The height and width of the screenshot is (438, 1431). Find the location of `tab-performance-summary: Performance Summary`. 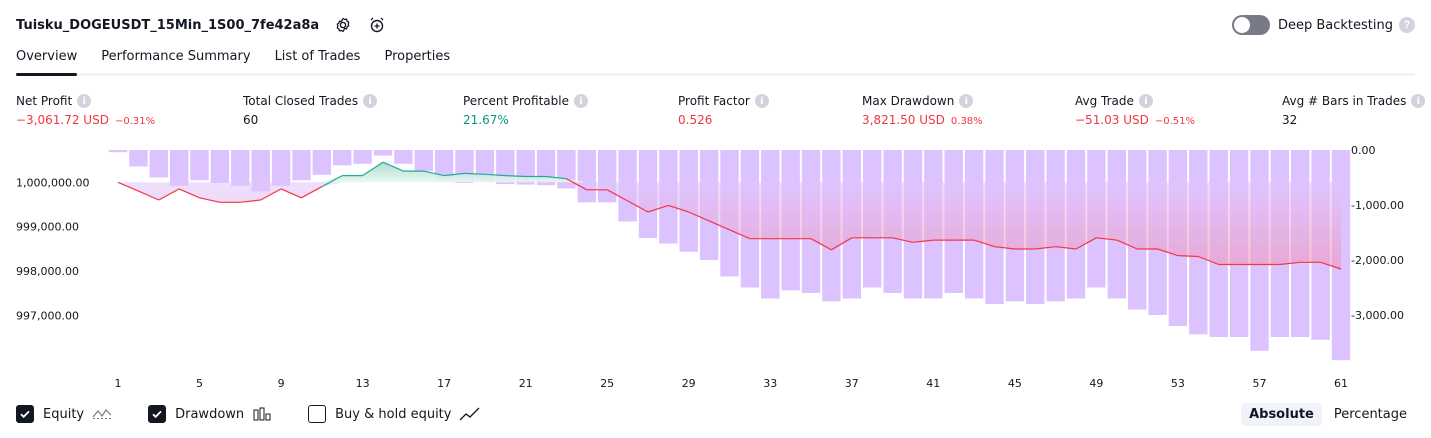

tab-performance-summary: Performance Summary is located at coordinates (176, 56).